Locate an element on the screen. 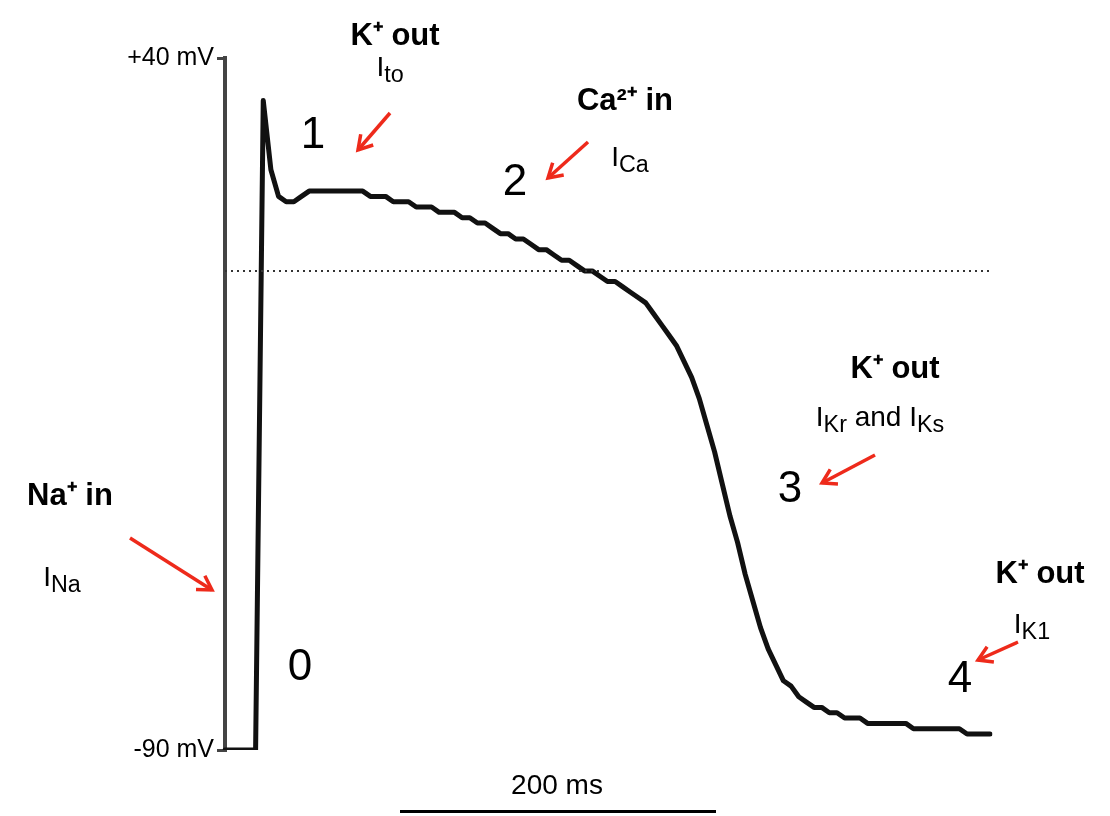 This screenshot has width=1110, height=816. text: I$_{K1}$ is located at coordinates (1032, 626).